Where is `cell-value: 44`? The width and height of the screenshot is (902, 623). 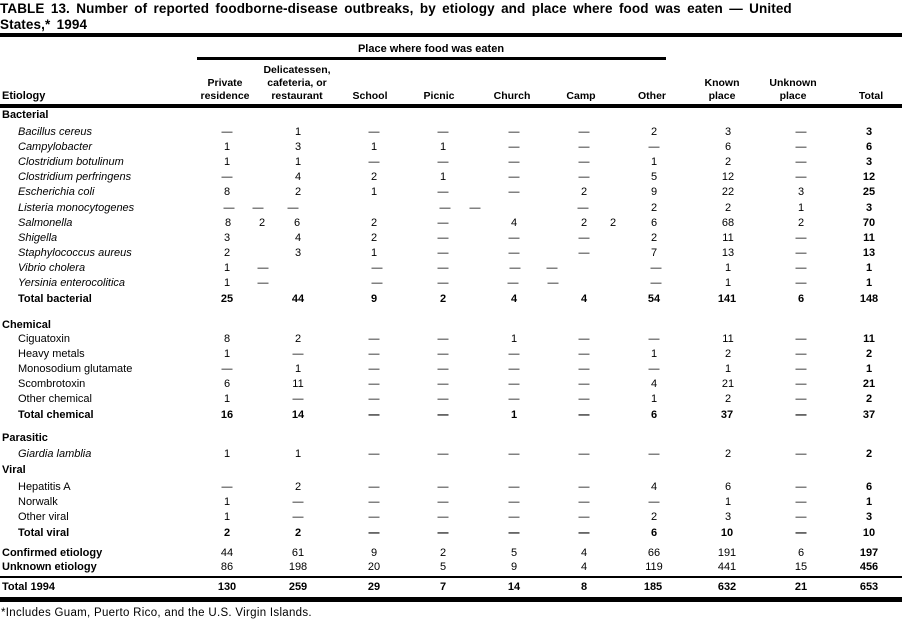
cell-value: 44 is located at coordinates (298, 299).